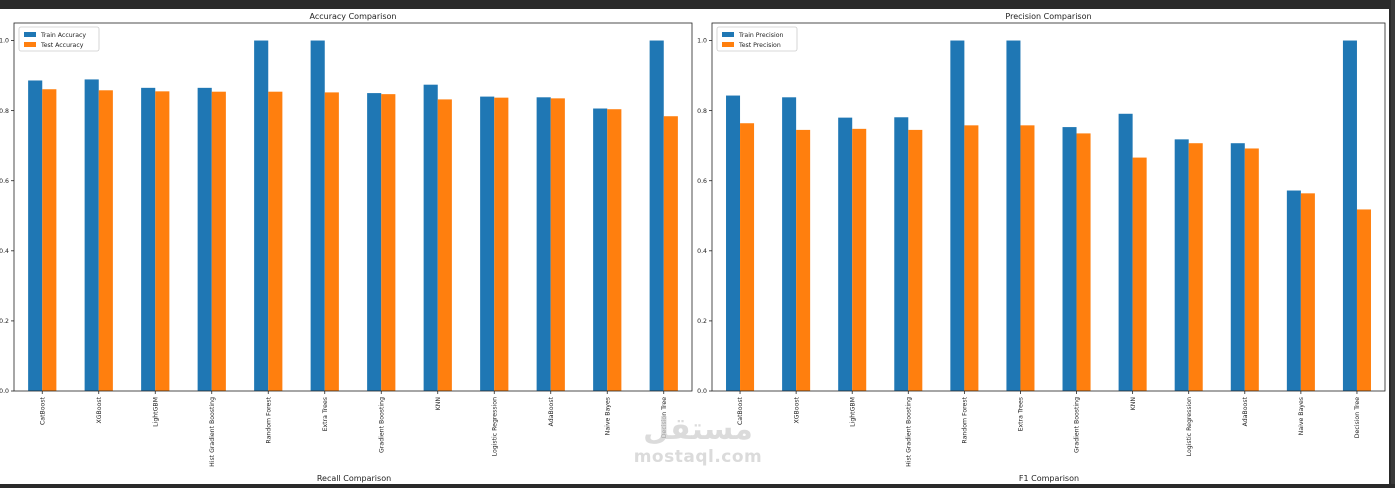  Describe the element at coordinates (789, 244) in the screenshot. I see `bar-train-precision-xgboost` at that location.